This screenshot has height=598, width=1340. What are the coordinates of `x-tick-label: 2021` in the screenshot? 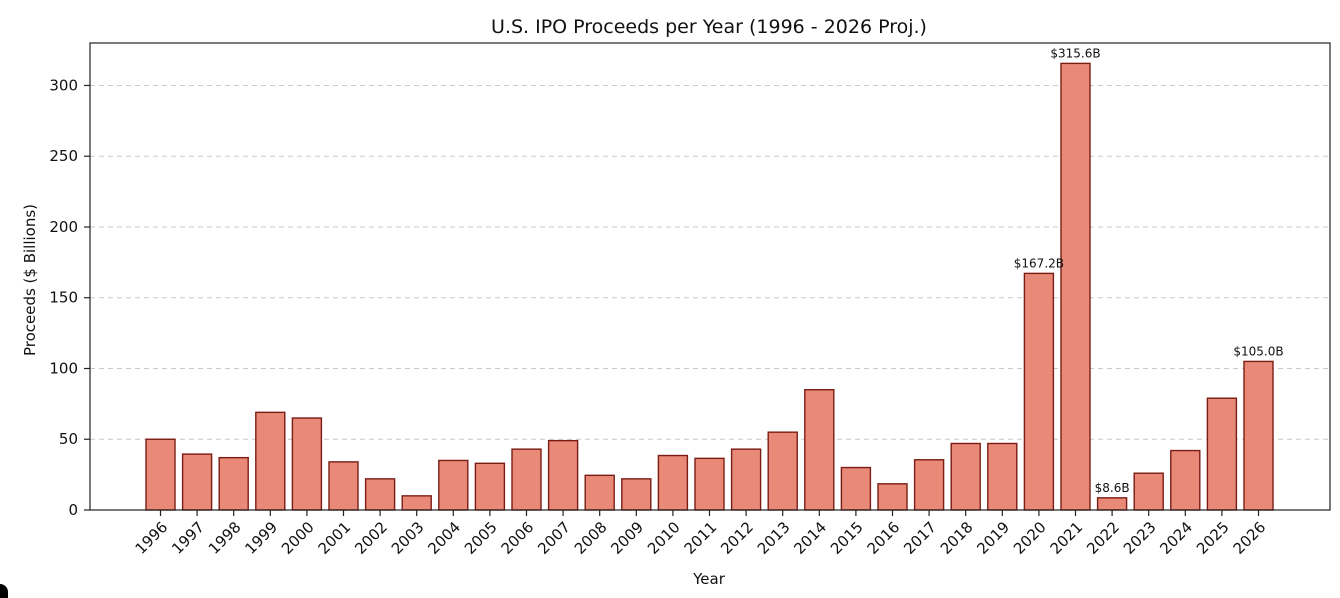 It's located at (1067, 538).